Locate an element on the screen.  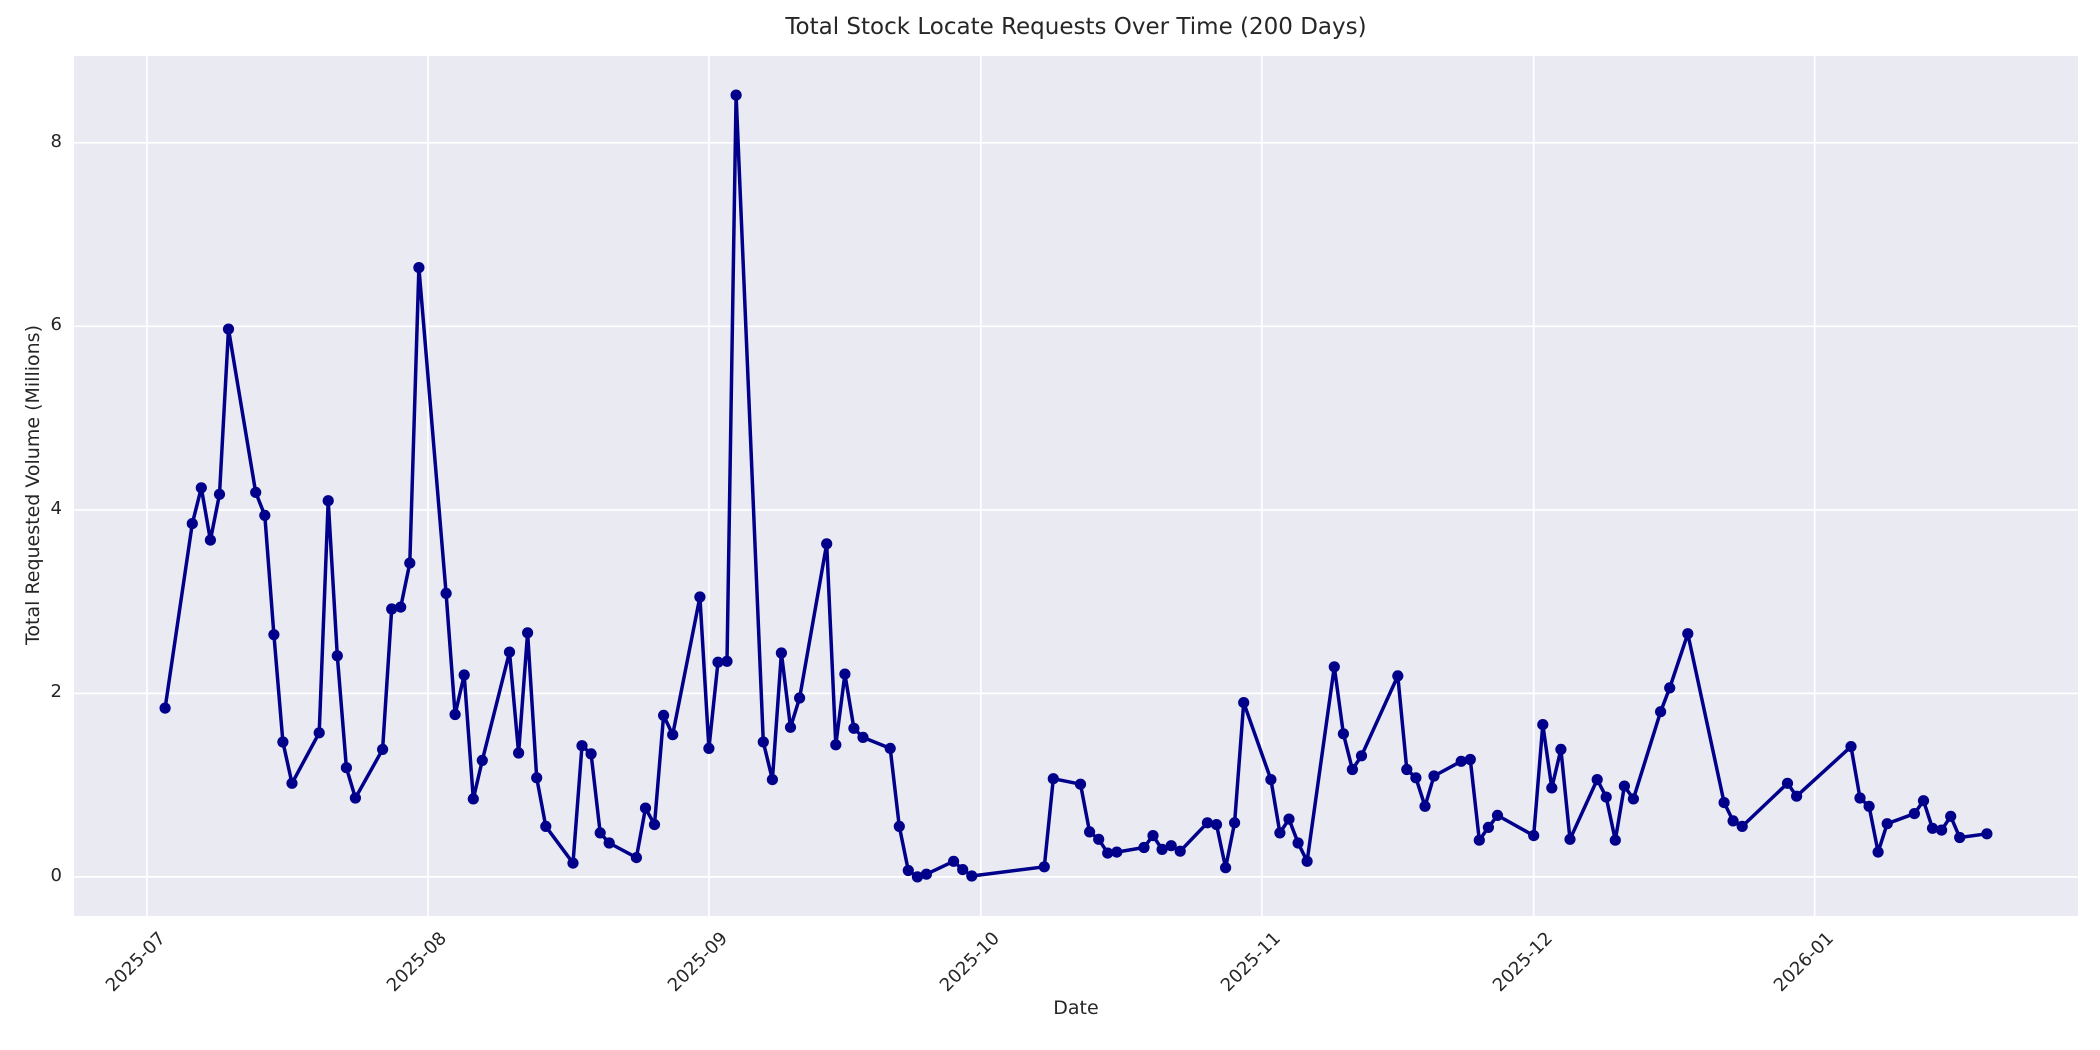
x-axis-label: Date is located at coordinates (1076, 1008).